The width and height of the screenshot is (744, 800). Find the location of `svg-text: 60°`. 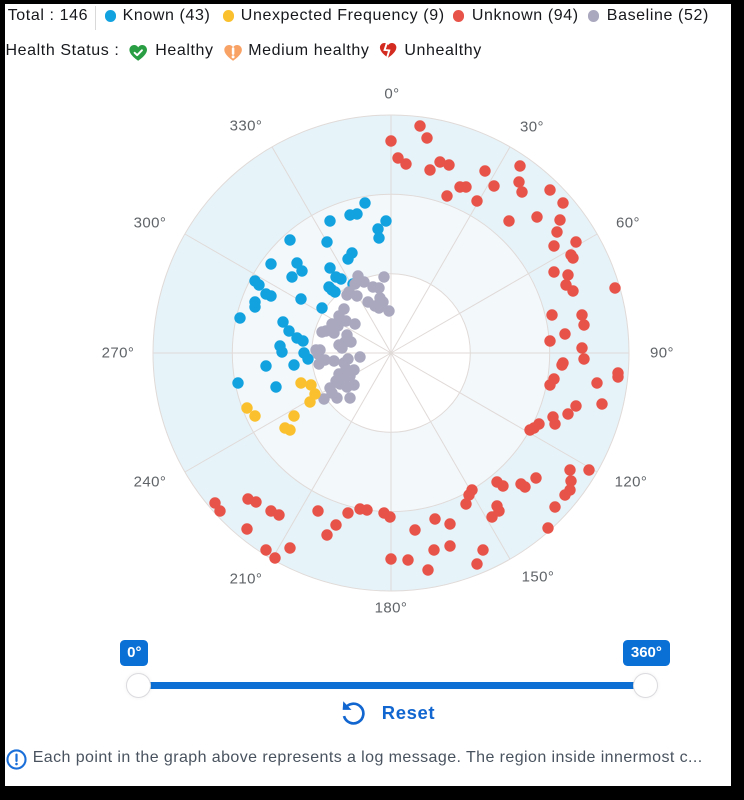

svg-text: 60° is located at coordinates (628, 223).